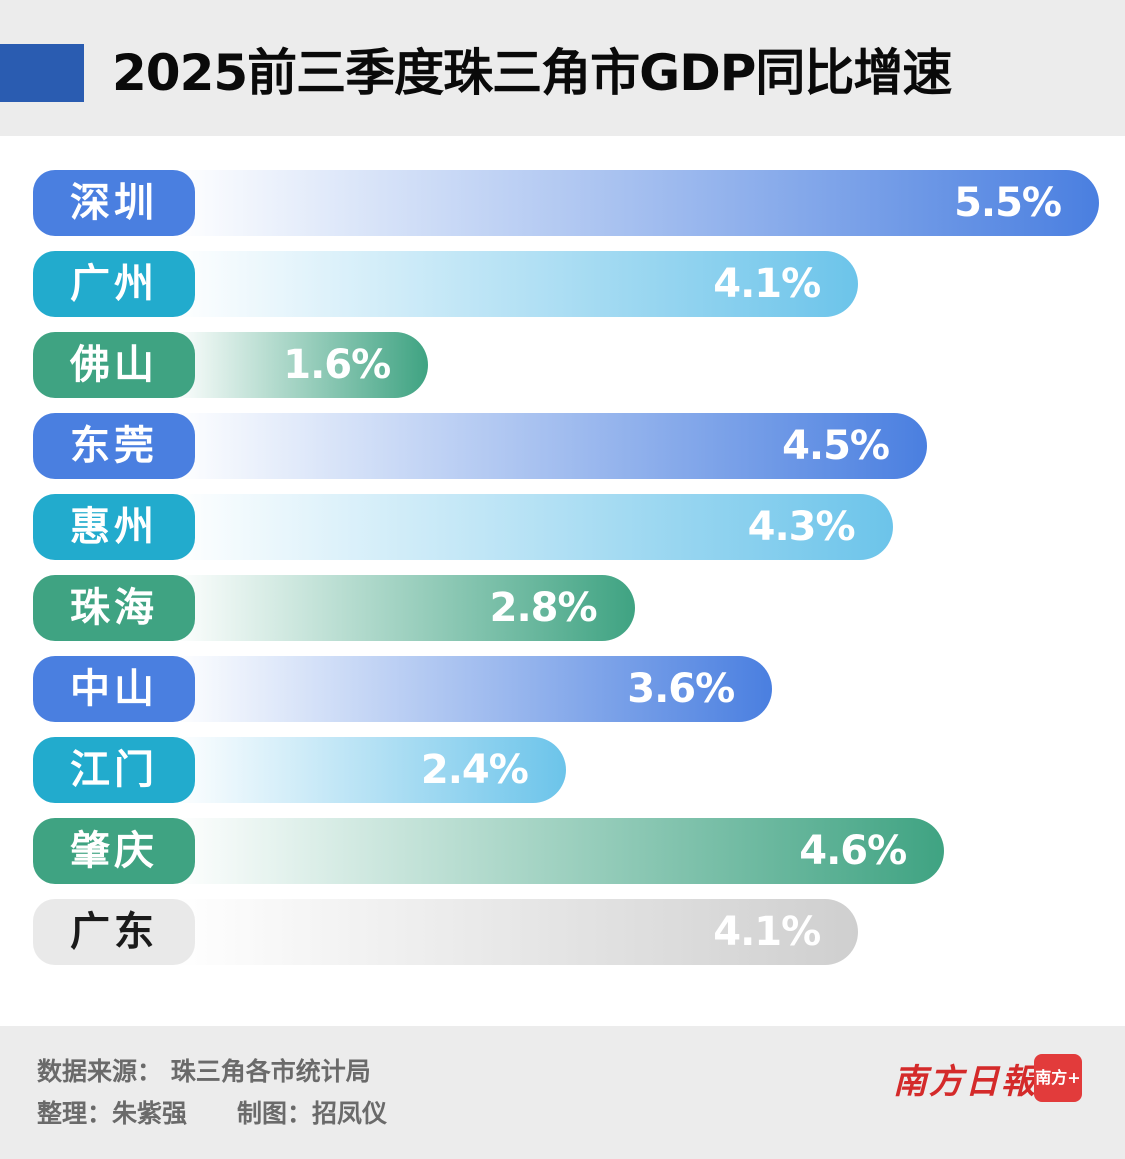 Image resolution: width=1125 pixels, height=1159 pixels. Describe the element at coordinates (965, 1082) in the screenshot. I see `nanfang-daily-logo: 南方日報` at that location.